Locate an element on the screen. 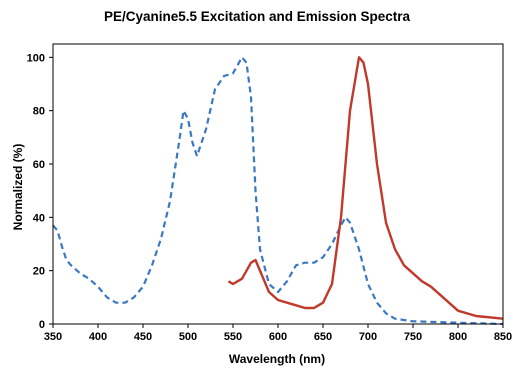  x-tick-label: 650 is located at coordinates (323, 337).